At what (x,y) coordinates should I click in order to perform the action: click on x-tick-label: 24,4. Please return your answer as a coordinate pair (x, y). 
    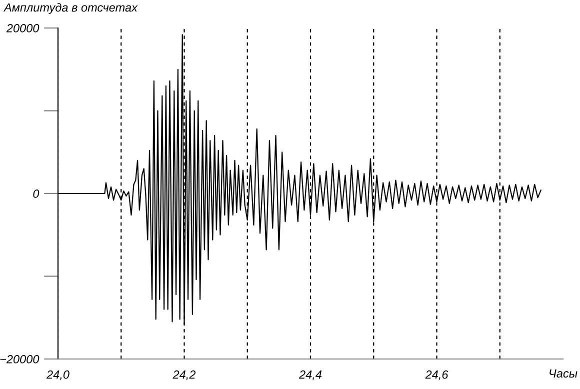
    Looking at the image, I should click on (310, 375).